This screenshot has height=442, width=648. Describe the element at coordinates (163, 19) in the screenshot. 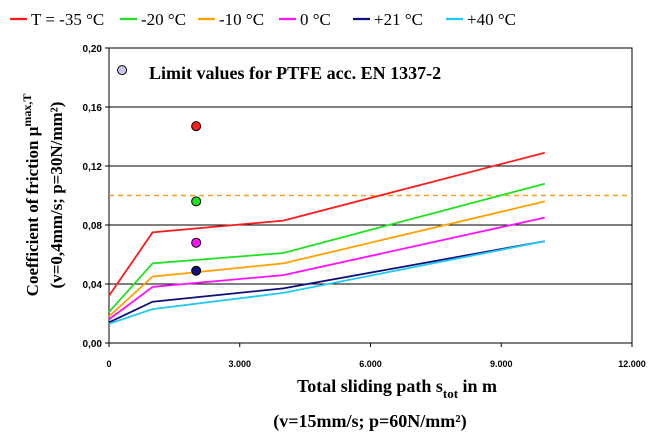

I see `legend-label-1: -20 °C` at that location.